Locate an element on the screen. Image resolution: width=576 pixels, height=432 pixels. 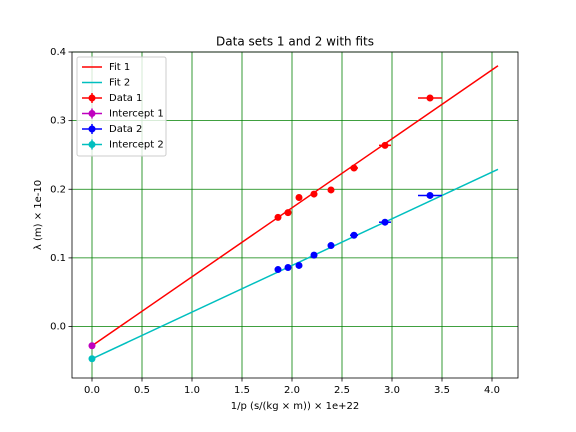
y-tick-label: 0.1 is located at coordinates (58, 258).